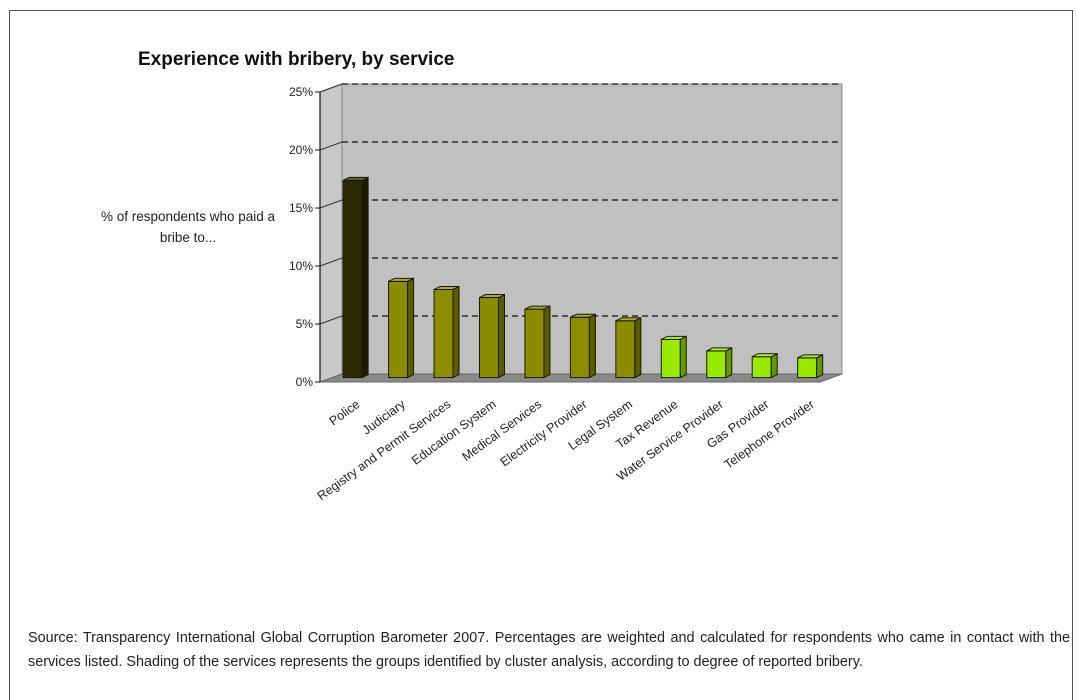 The image size is (1077, 700). I want to click on x-tick-label: Education System, so click(454, 432).